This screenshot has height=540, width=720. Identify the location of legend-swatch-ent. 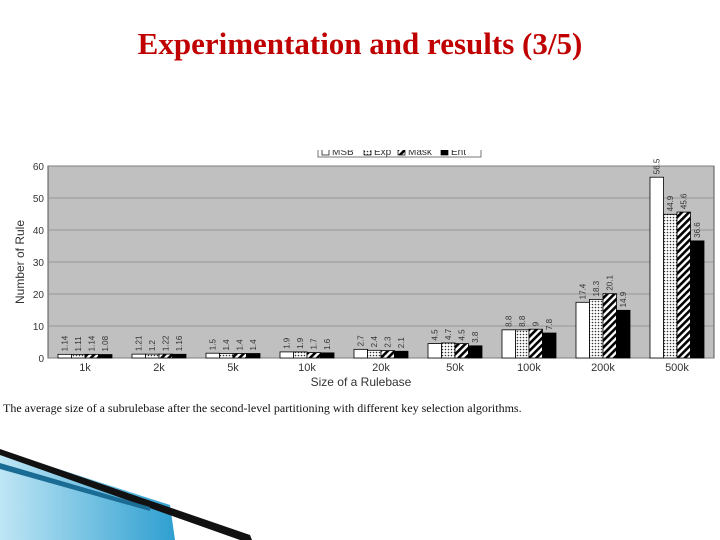
(444, 153).